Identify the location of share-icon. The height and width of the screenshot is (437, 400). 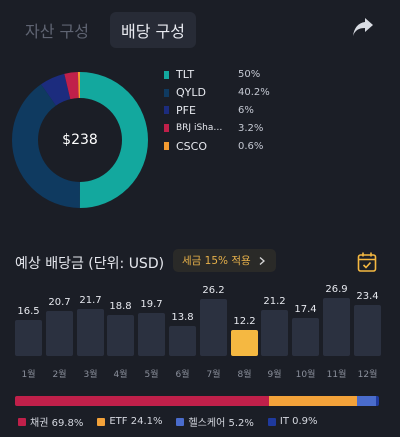
(363, 27).